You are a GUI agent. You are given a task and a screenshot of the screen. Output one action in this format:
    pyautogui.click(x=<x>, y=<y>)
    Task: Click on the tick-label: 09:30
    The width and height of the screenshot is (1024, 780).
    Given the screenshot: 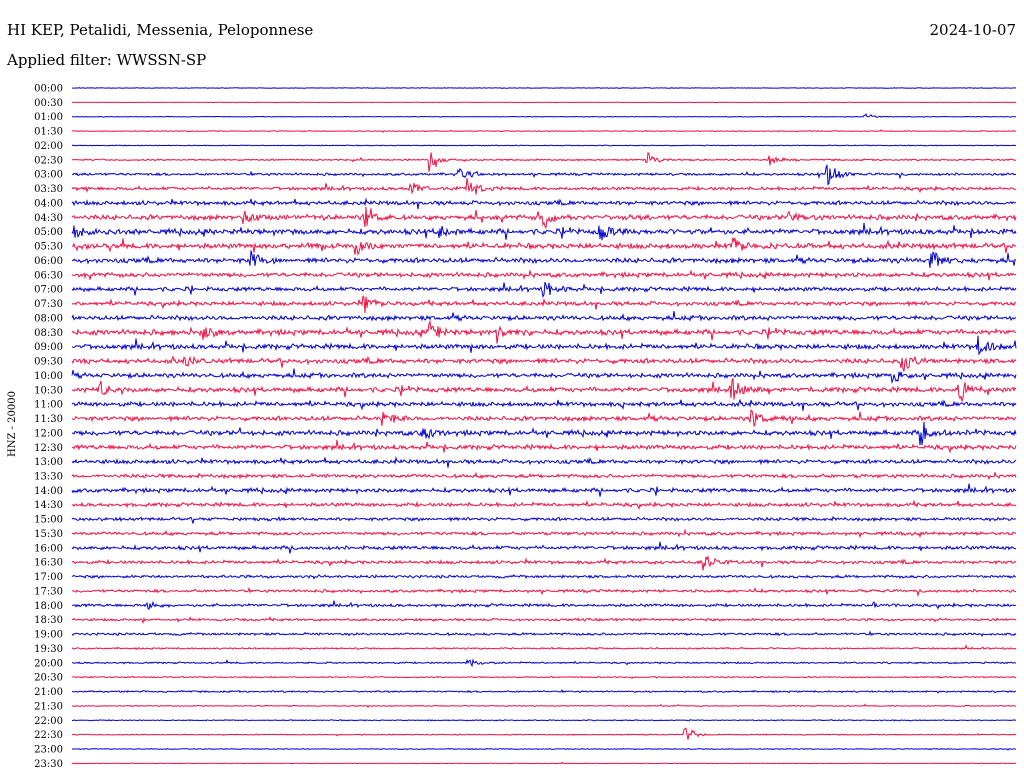 What is the action you would take?
    pyautogui.click(x=48, y=362)
    